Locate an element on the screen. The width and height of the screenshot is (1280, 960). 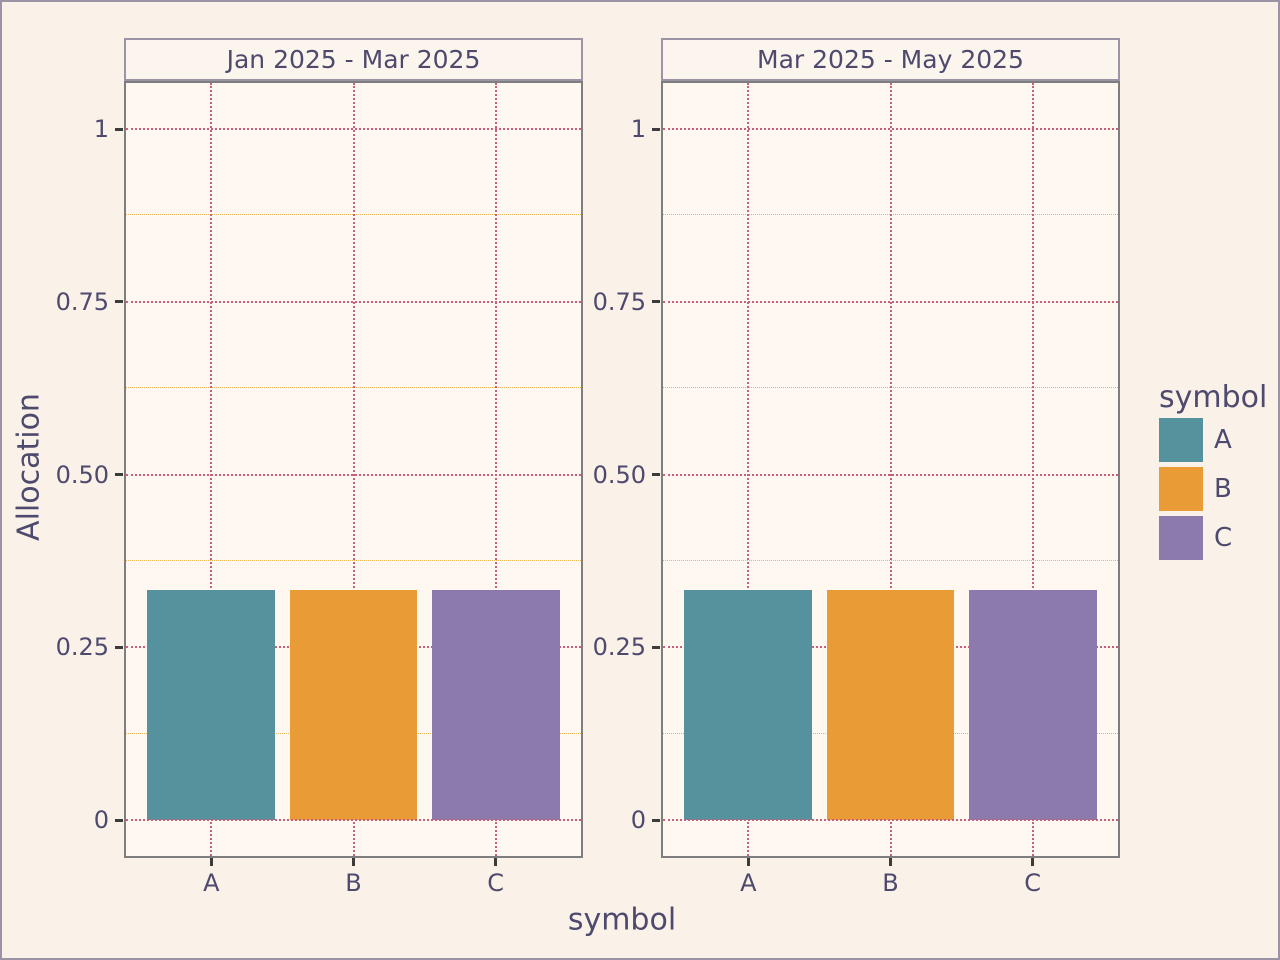
legend-swatch-B is located at coordinates (1181, 489).